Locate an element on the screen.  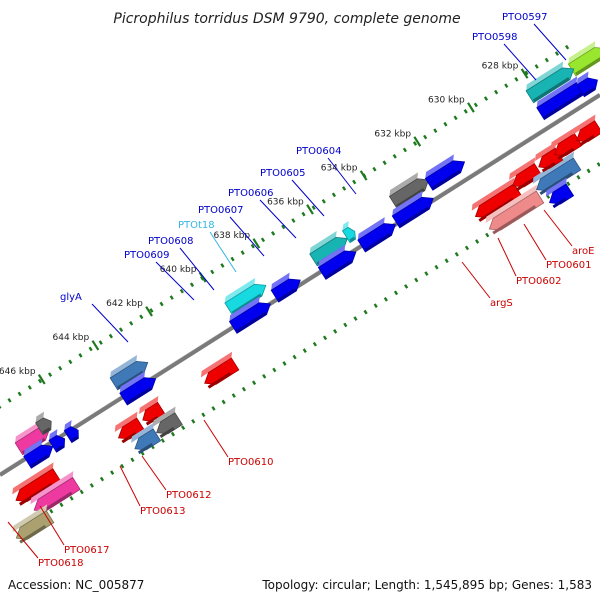
gene-label-reverse: PTO0618 is located at coordinates (60, 563).